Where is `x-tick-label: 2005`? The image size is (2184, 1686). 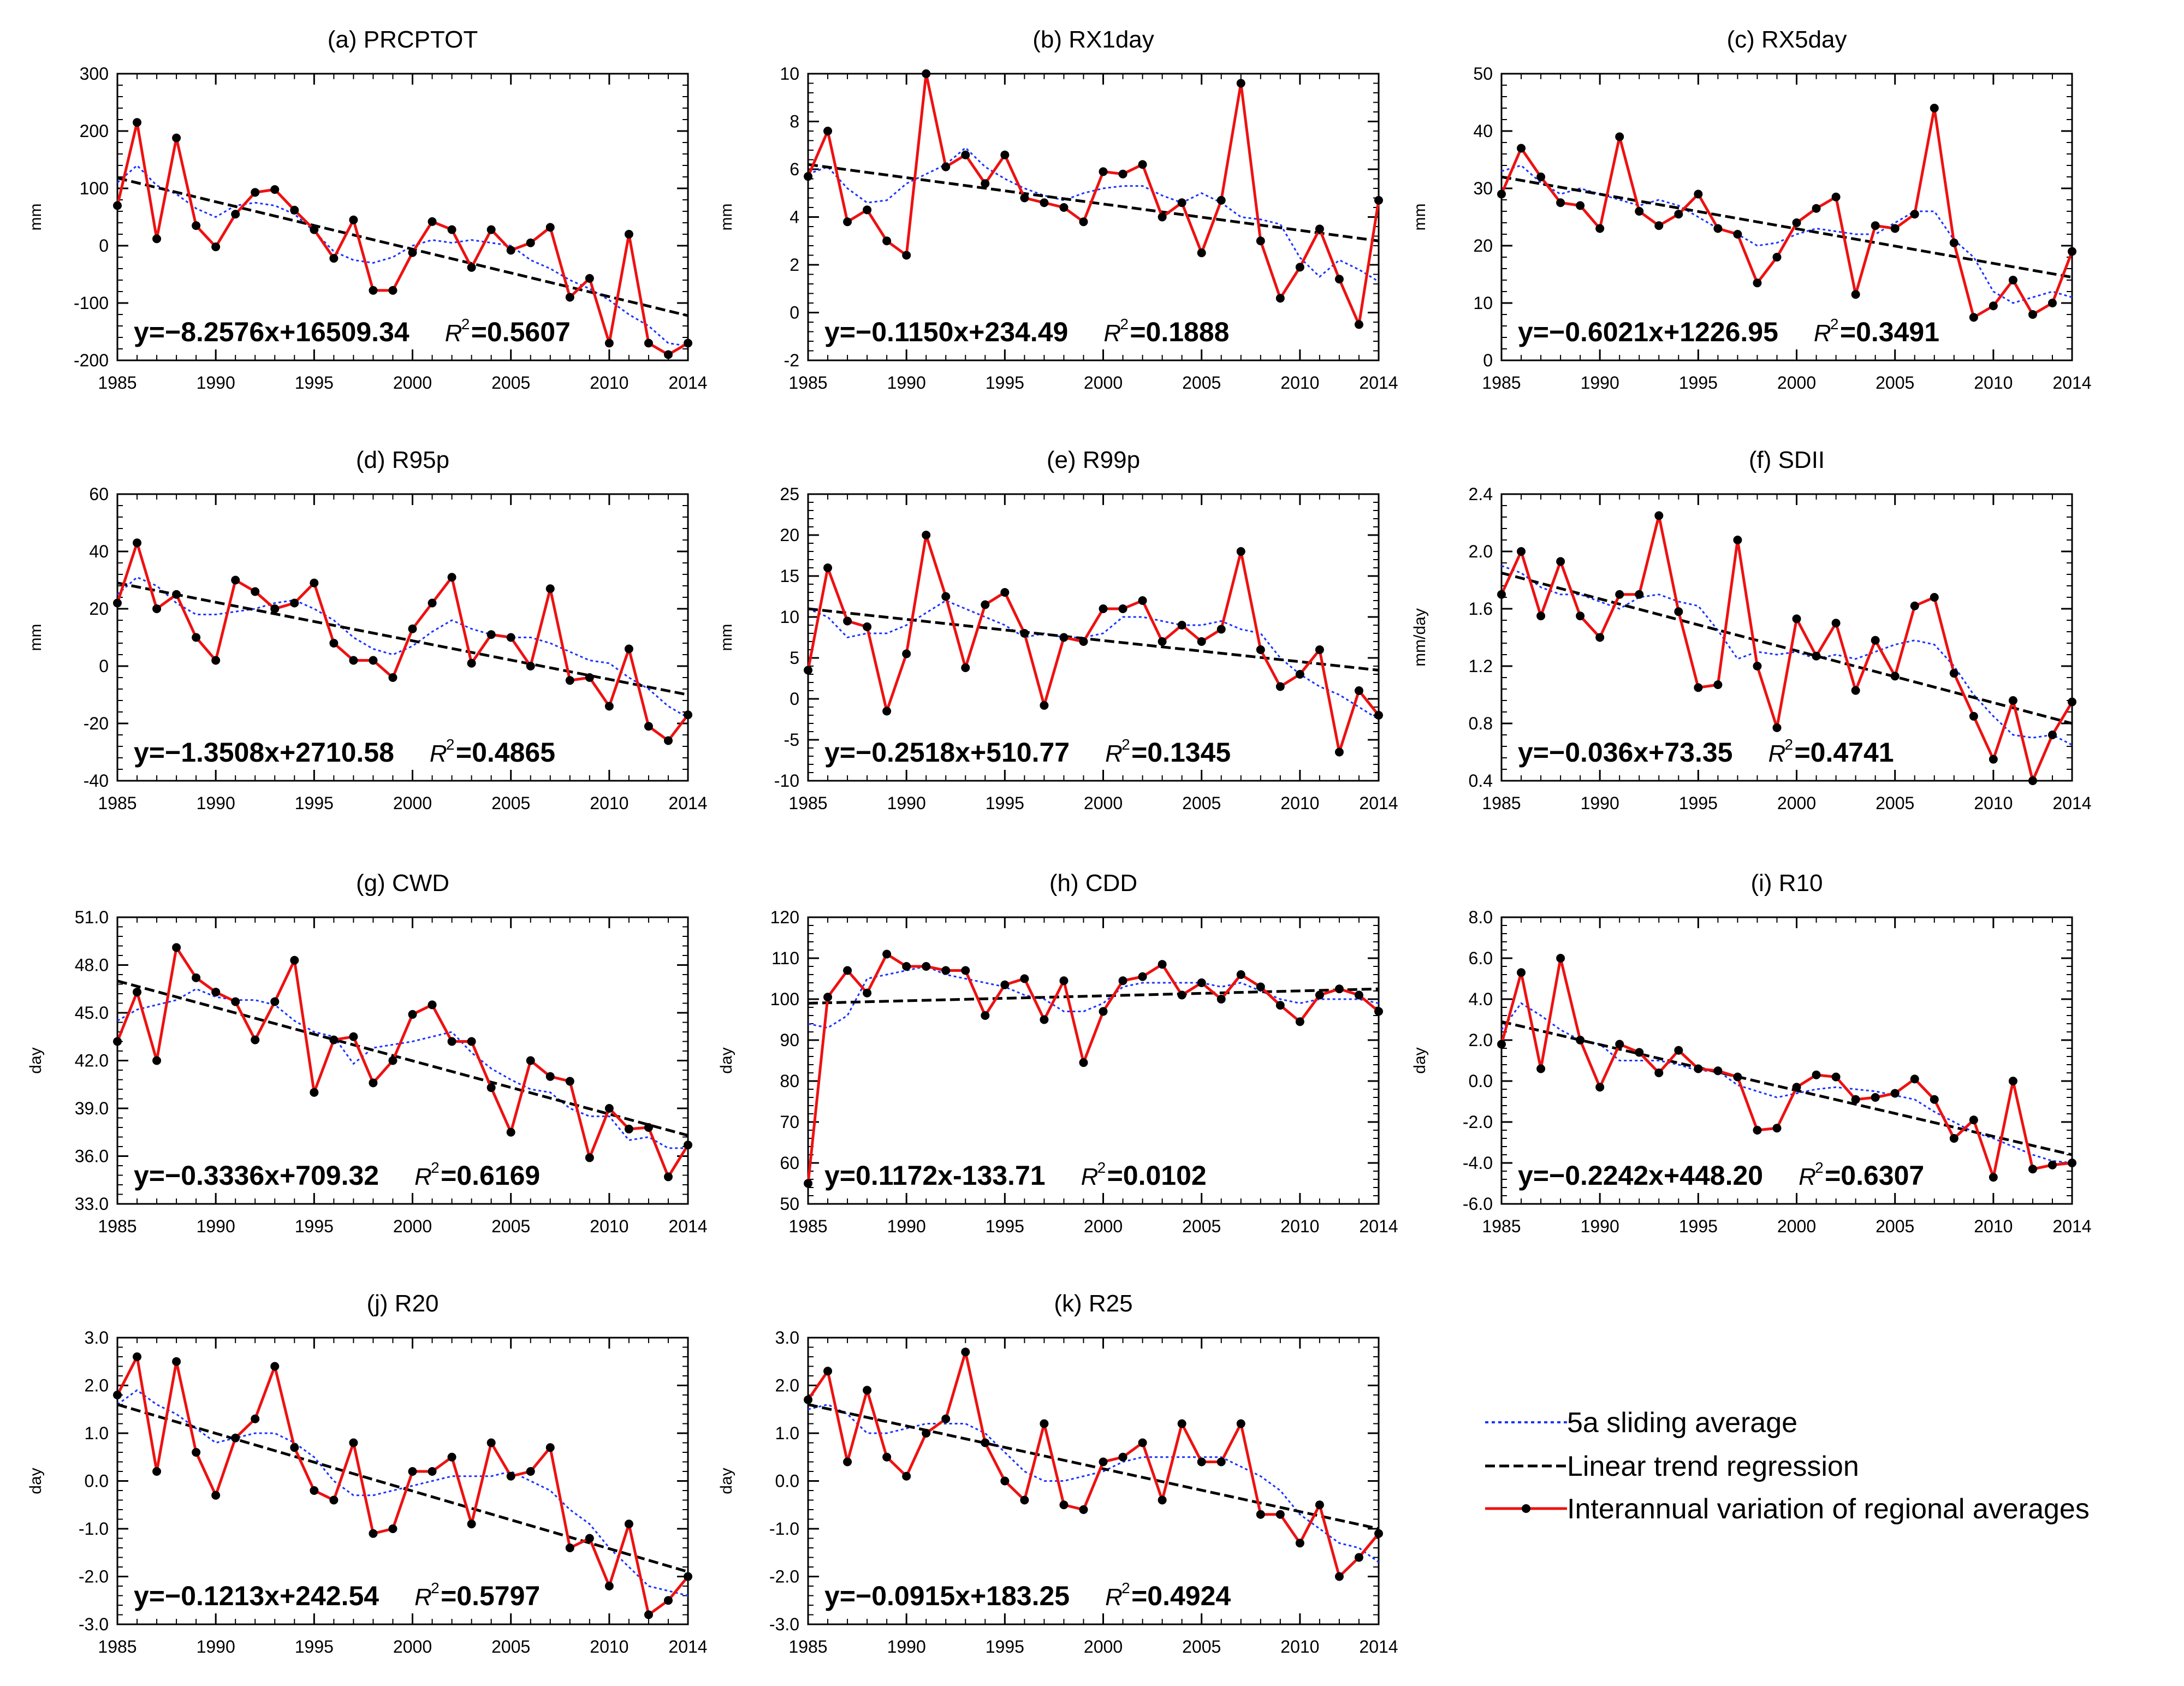
x-tick-label: 2005 is located at coordinates (1895, 1226).